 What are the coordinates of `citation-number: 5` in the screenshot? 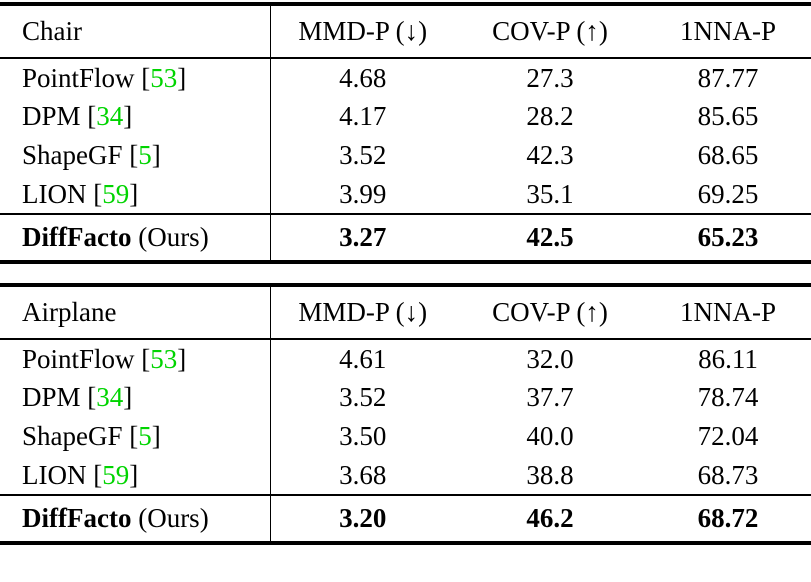 It's located at (145, 436).